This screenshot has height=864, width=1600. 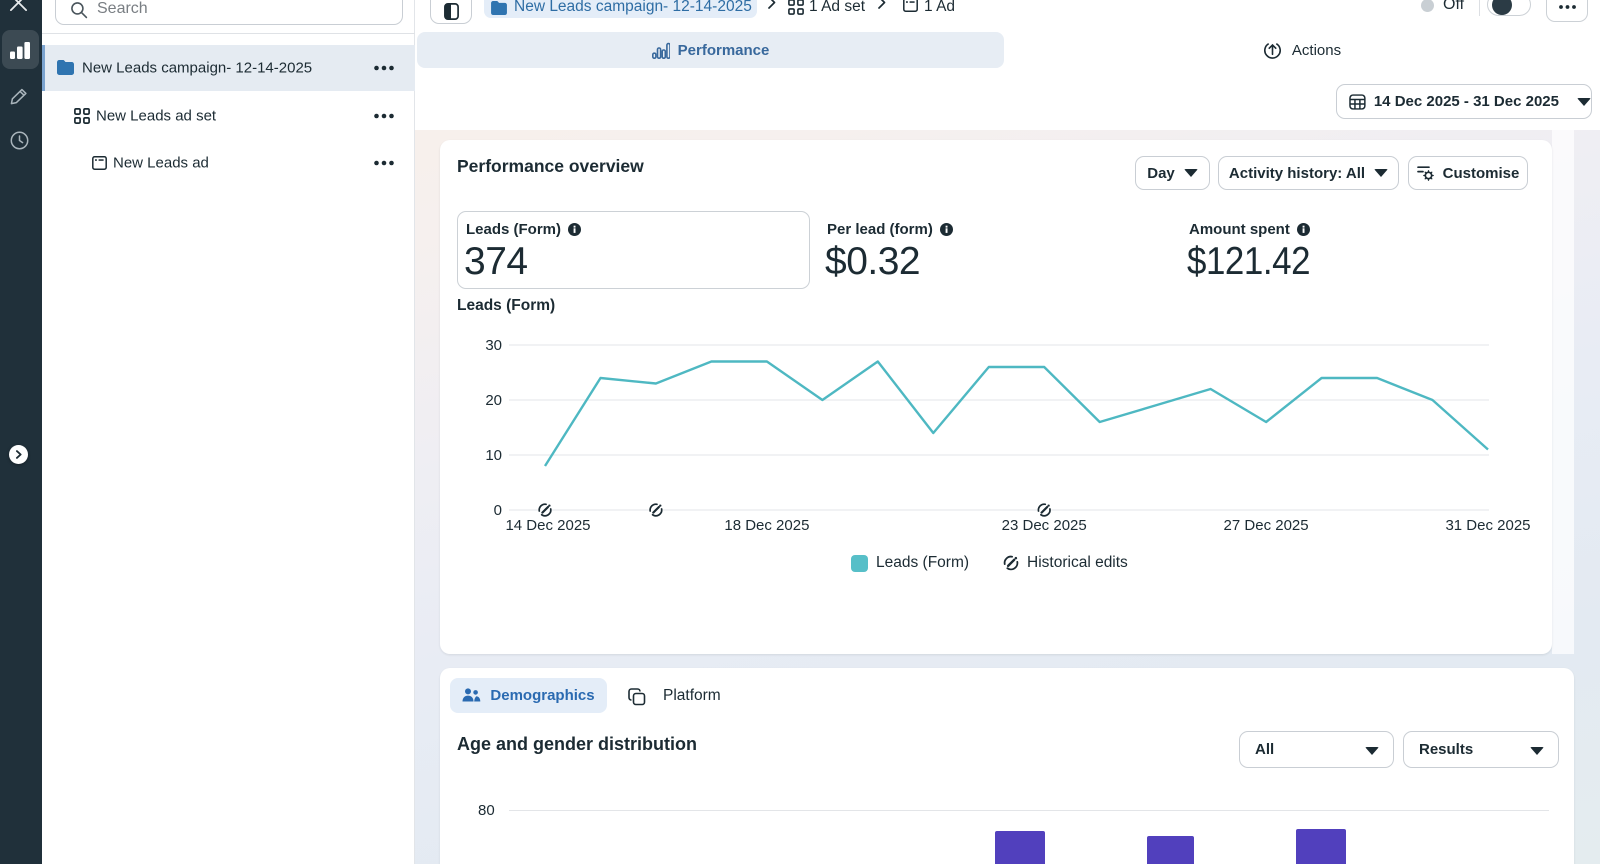 What do you see at coordinates (1266, 525) in the screenshot?
I see `svg-text: 27 Dec 2025` at bounding box center [1266, 525].